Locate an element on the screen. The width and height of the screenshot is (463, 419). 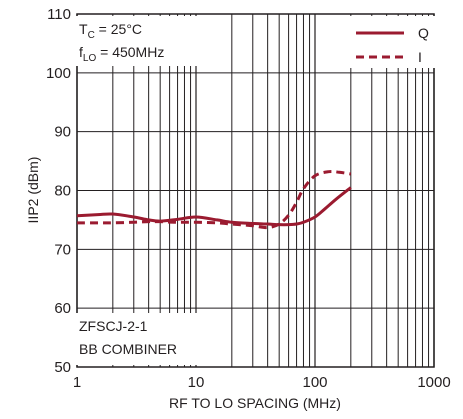
legend-label-q: Q is located at coordinates (423, 33).